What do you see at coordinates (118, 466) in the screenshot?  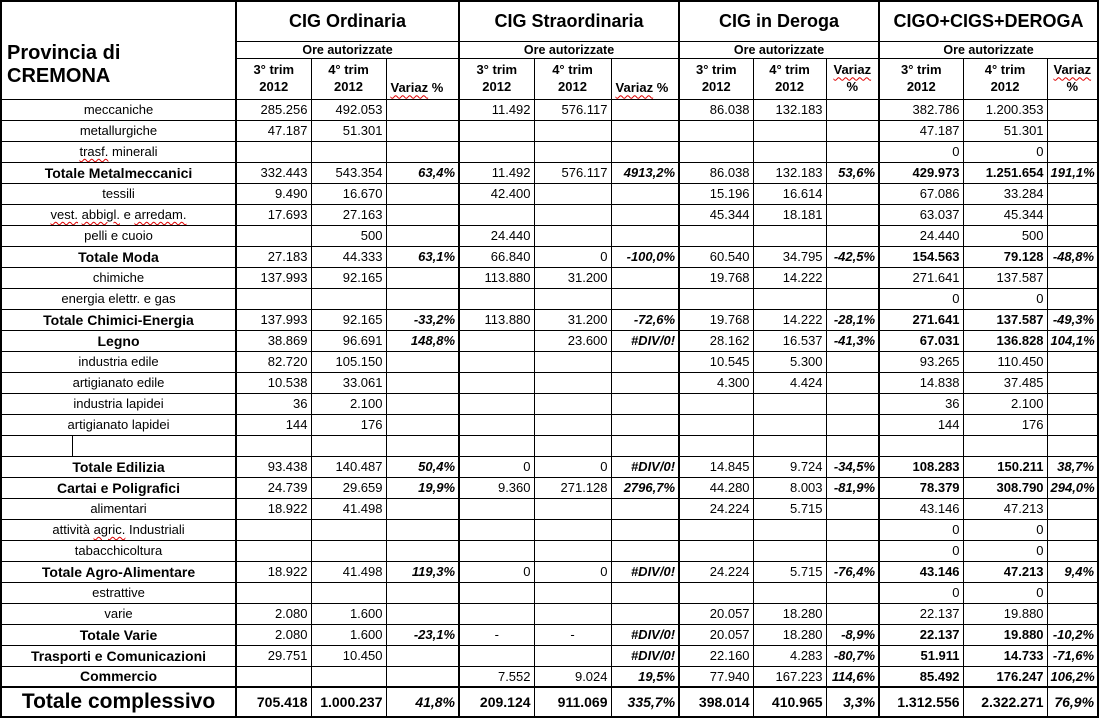 I see `row-label-cell: Totale Edilizia` at bounding box center [118, 466].